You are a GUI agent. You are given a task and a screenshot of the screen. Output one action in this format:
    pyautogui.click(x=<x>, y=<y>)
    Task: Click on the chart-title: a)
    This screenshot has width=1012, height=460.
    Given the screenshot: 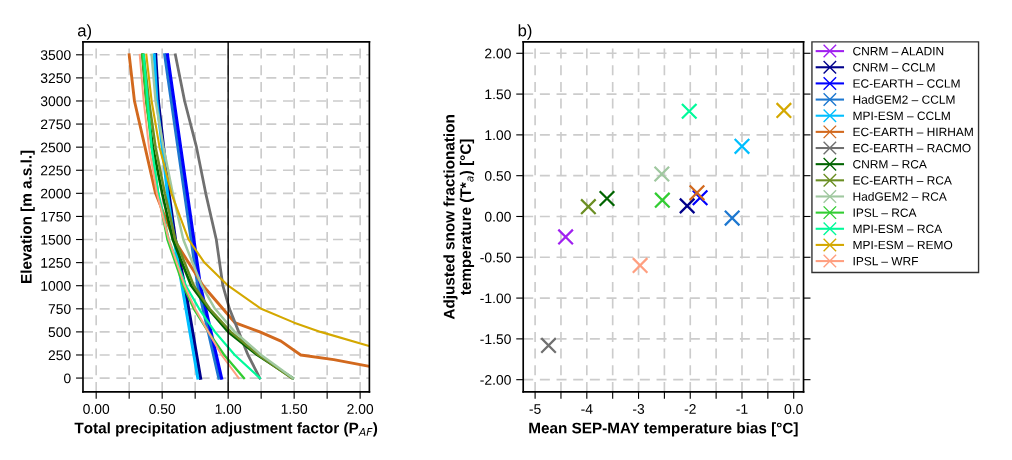 What is the action you would take?
    pyautogui.click(x=84, y=32)
    